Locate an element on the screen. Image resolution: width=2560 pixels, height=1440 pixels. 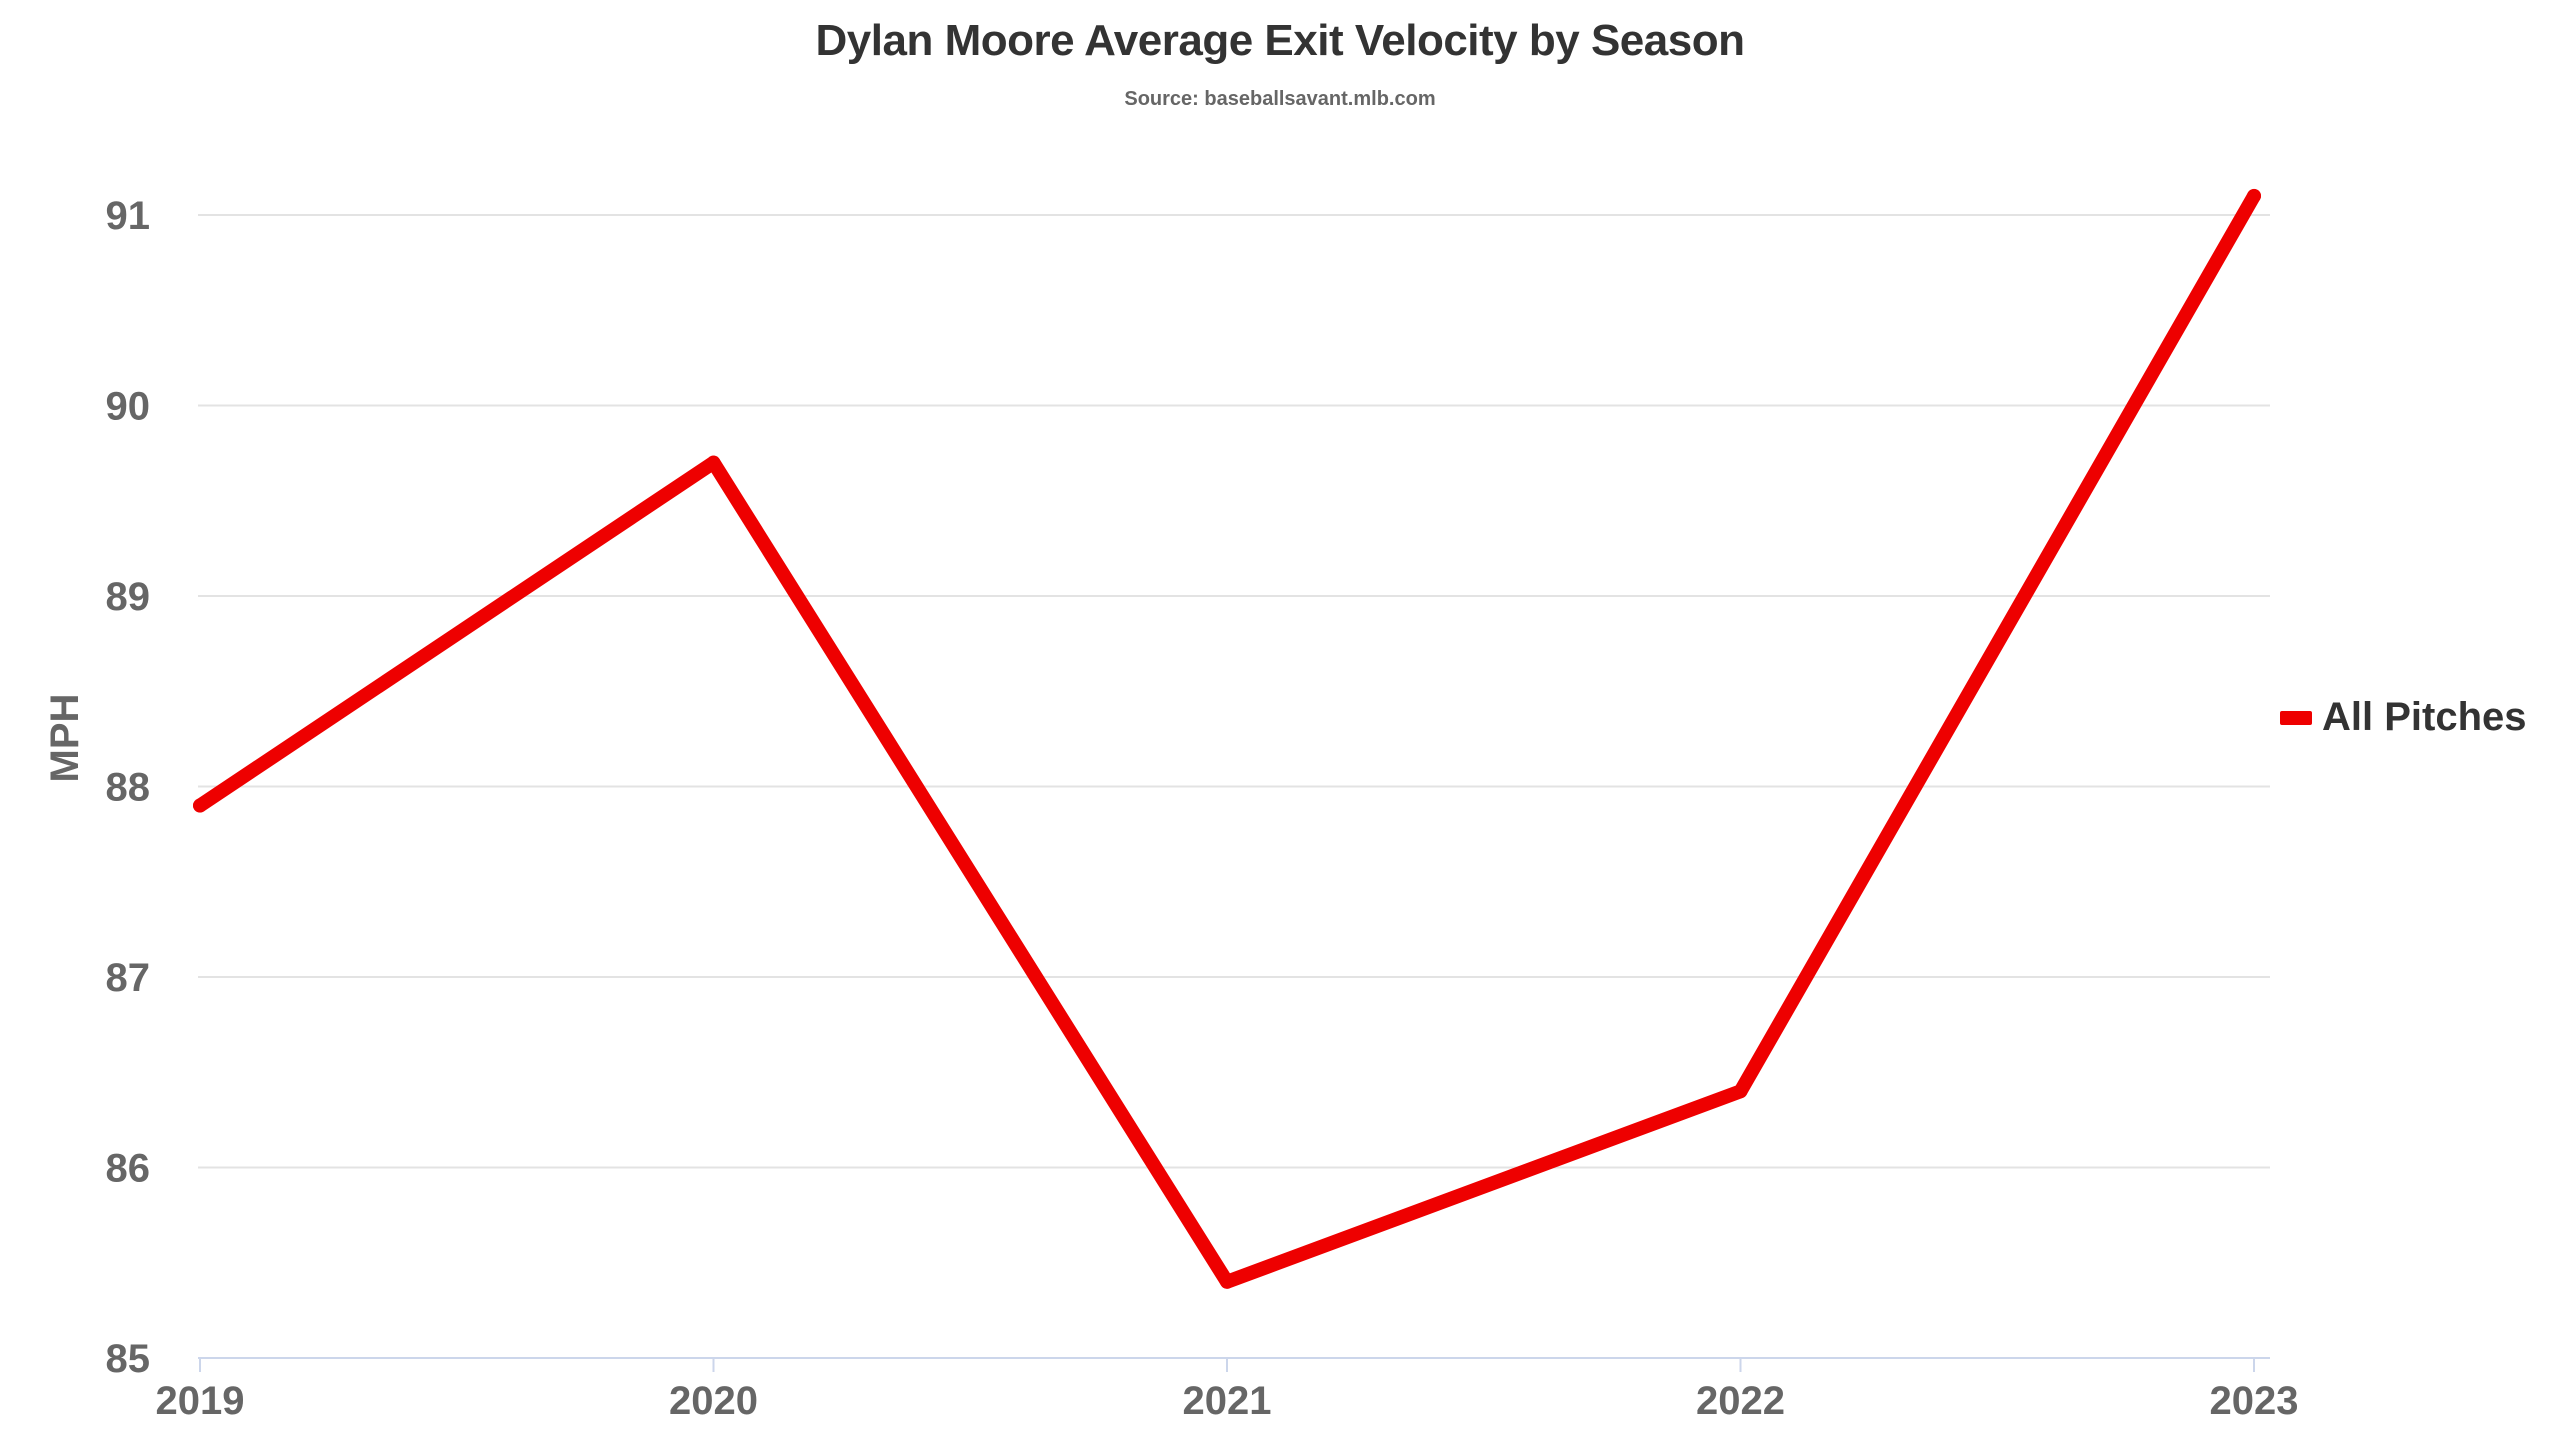
y-tick-label-91: 91 is located at coordinates (128, 216).